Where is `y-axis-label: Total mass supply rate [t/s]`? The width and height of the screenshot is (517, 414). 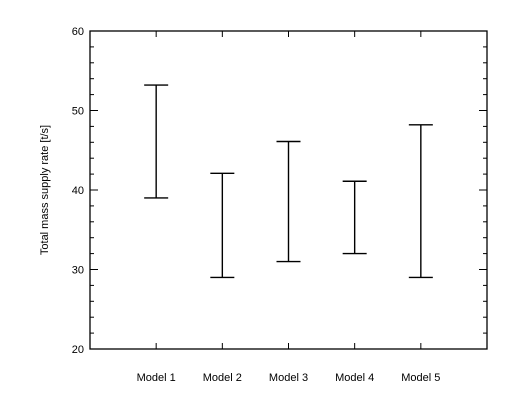
y-axis-label: Total mass supply rate [t/s] is located at coordinates (45, 190).